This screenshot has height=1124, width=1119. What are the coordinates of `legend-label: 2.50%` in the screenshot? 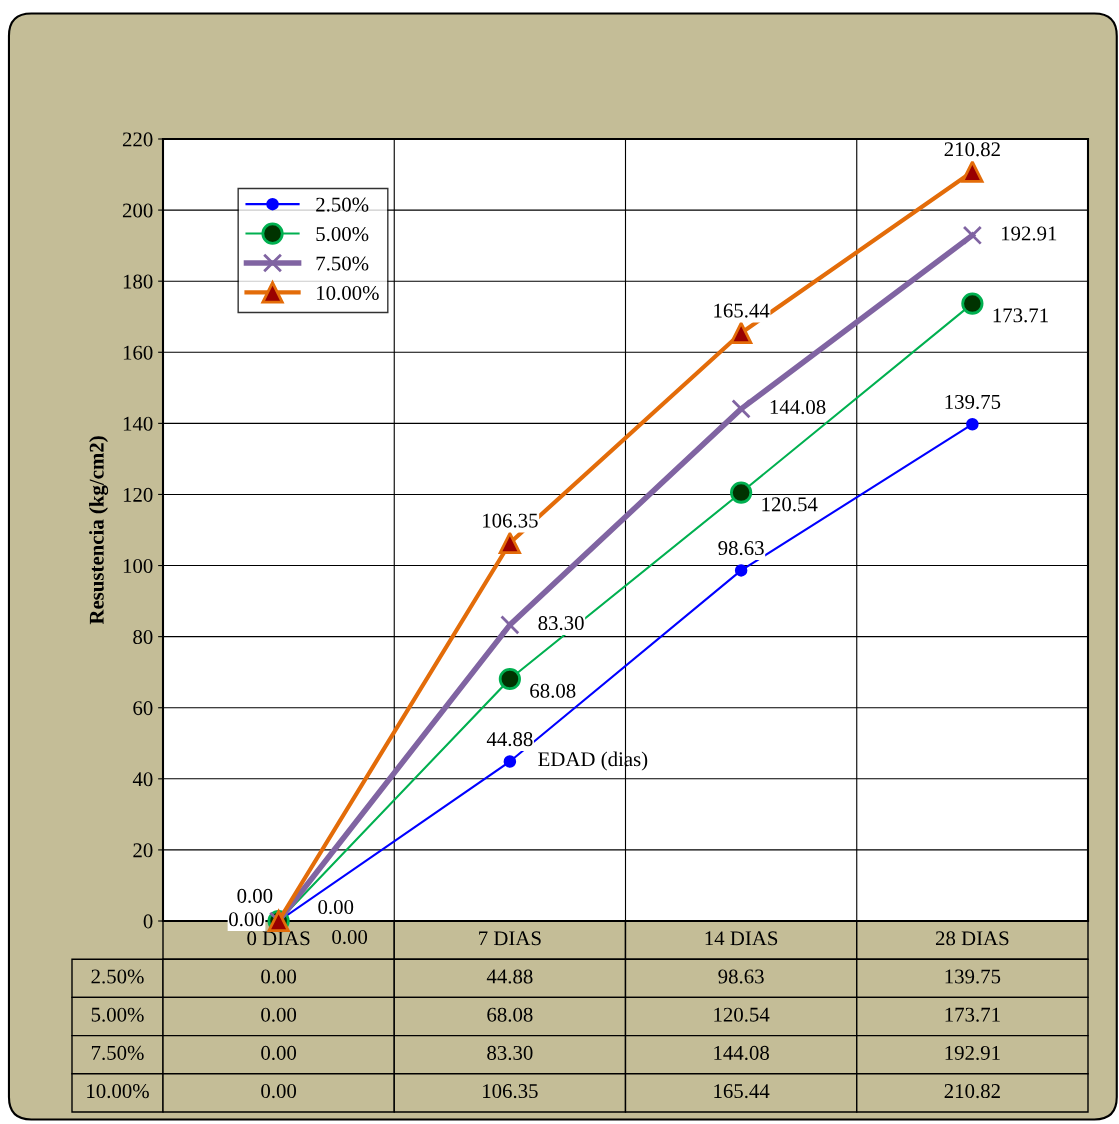 It's located at (342, 204).